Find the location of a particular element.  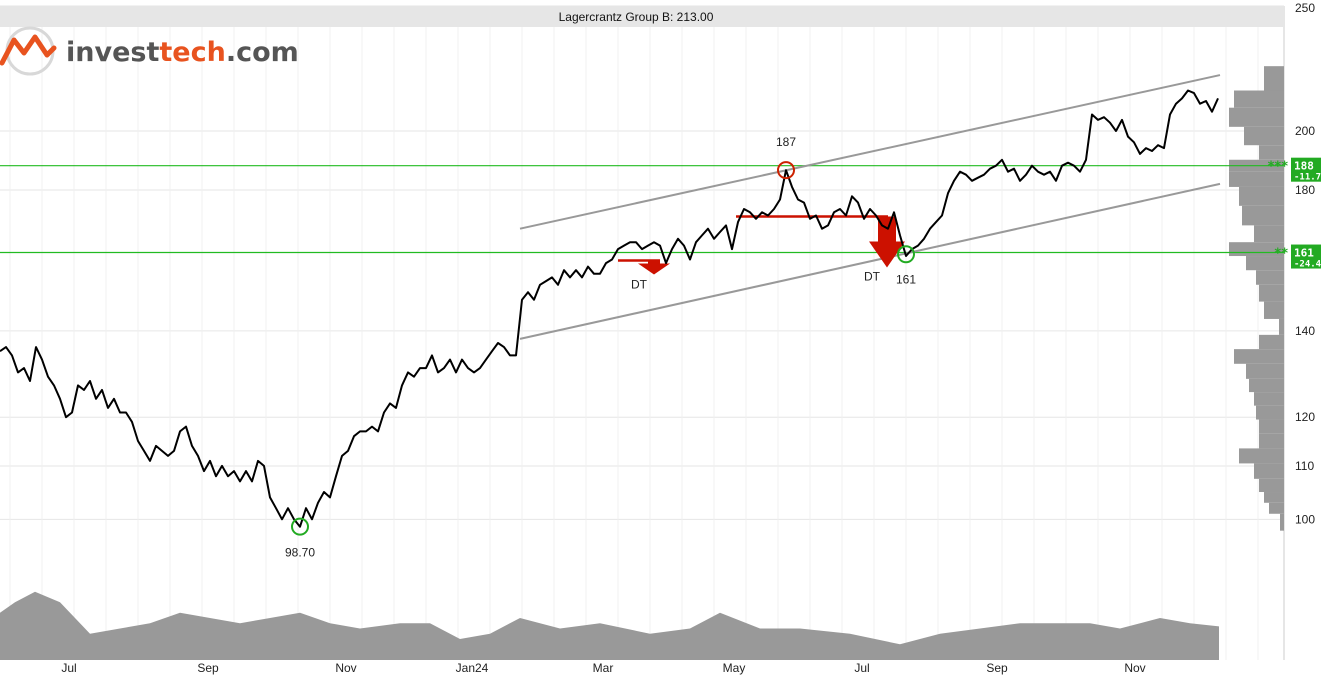

volume-area is located at coordinates (609, 625).